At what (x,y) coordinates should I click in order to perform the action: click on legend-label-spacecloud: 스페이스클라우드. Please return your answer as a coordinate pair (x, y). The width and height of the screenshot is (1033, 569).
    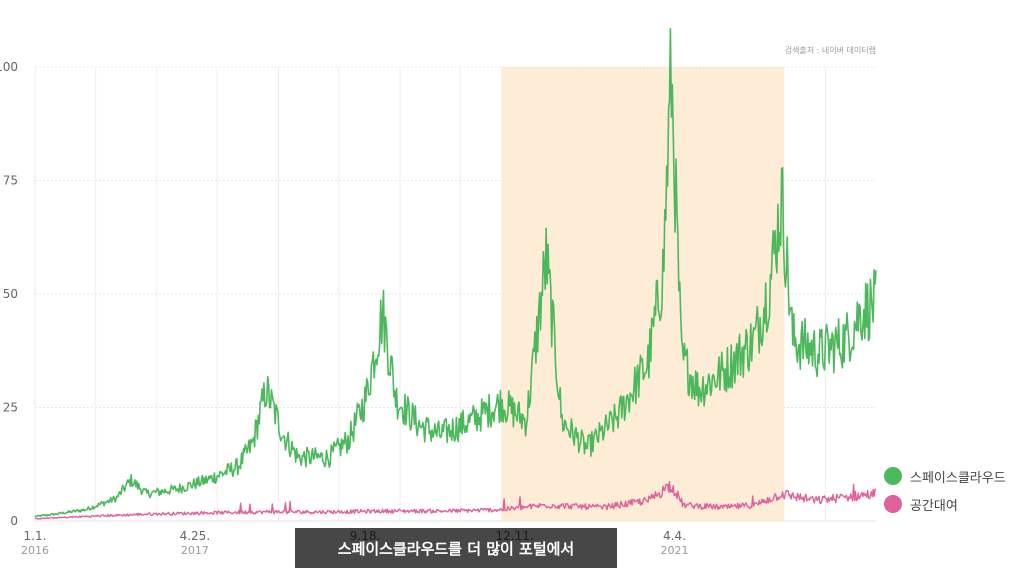
    Looking at the image, I should click on (958, 478).